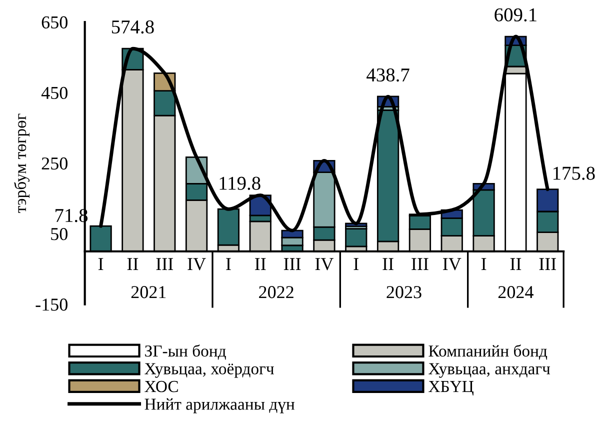 The width and height of the screenshot is (606, 441). I want to click on data-label: 438.7, so click(388, 75).